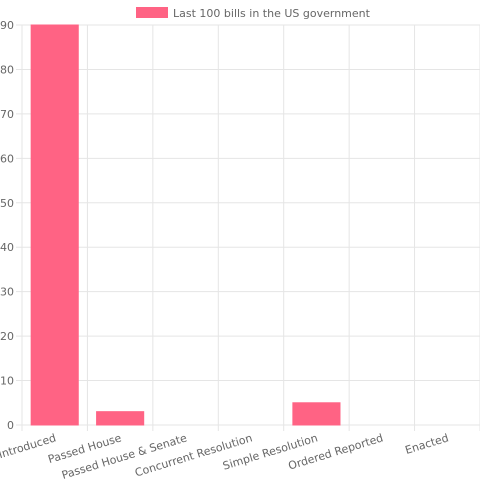 This screenshot has width=480, height=484. What do you see at coordinates (7, 69) in the screenshot?
I see `y-tick-label: 80` at bounding box center [7, 69].